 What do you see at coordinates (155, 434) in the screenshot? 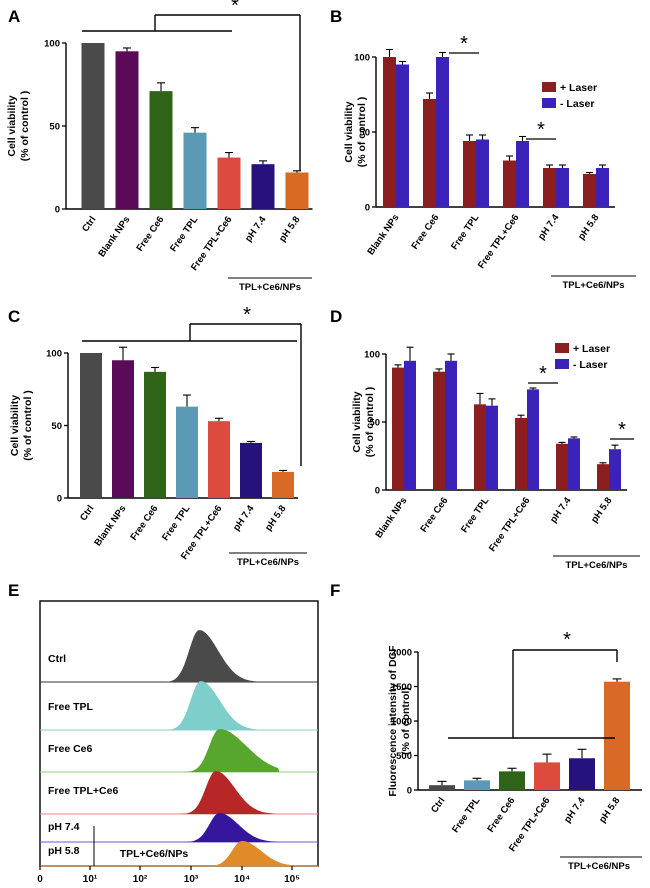
I see `bar-free-ce6` at bounding box center [155, 434].